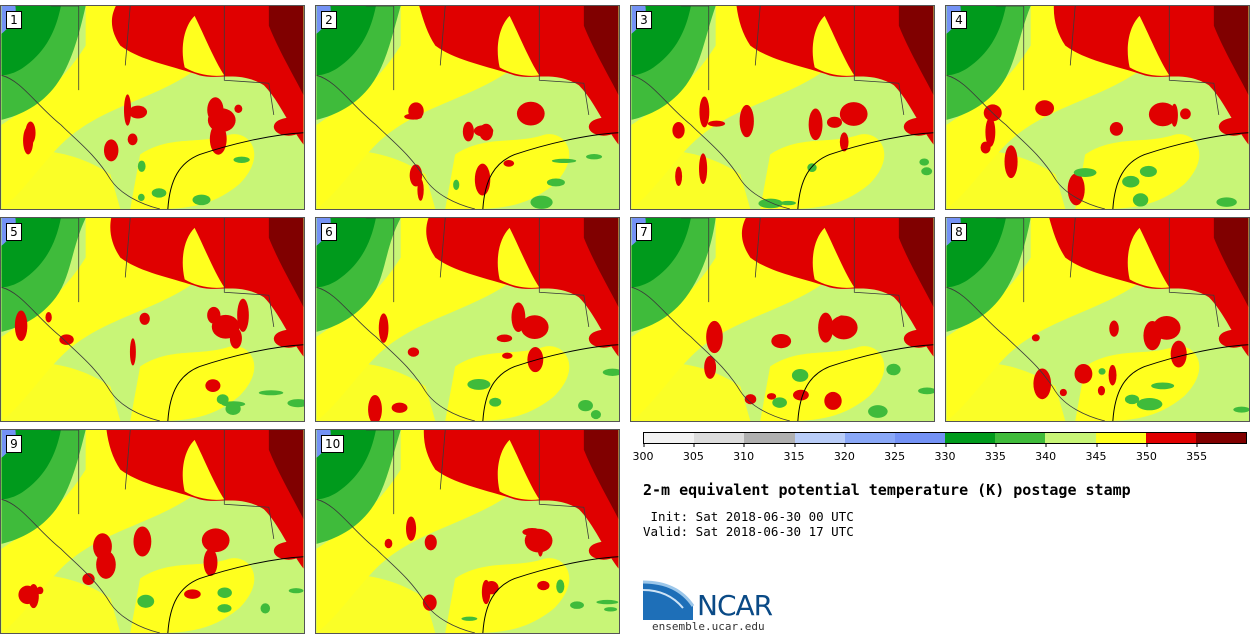  What do you see at coordinates (643, 453) in the screenshot?
I see `colorbar-tick-label: 300` at bounding box center [643, 453].